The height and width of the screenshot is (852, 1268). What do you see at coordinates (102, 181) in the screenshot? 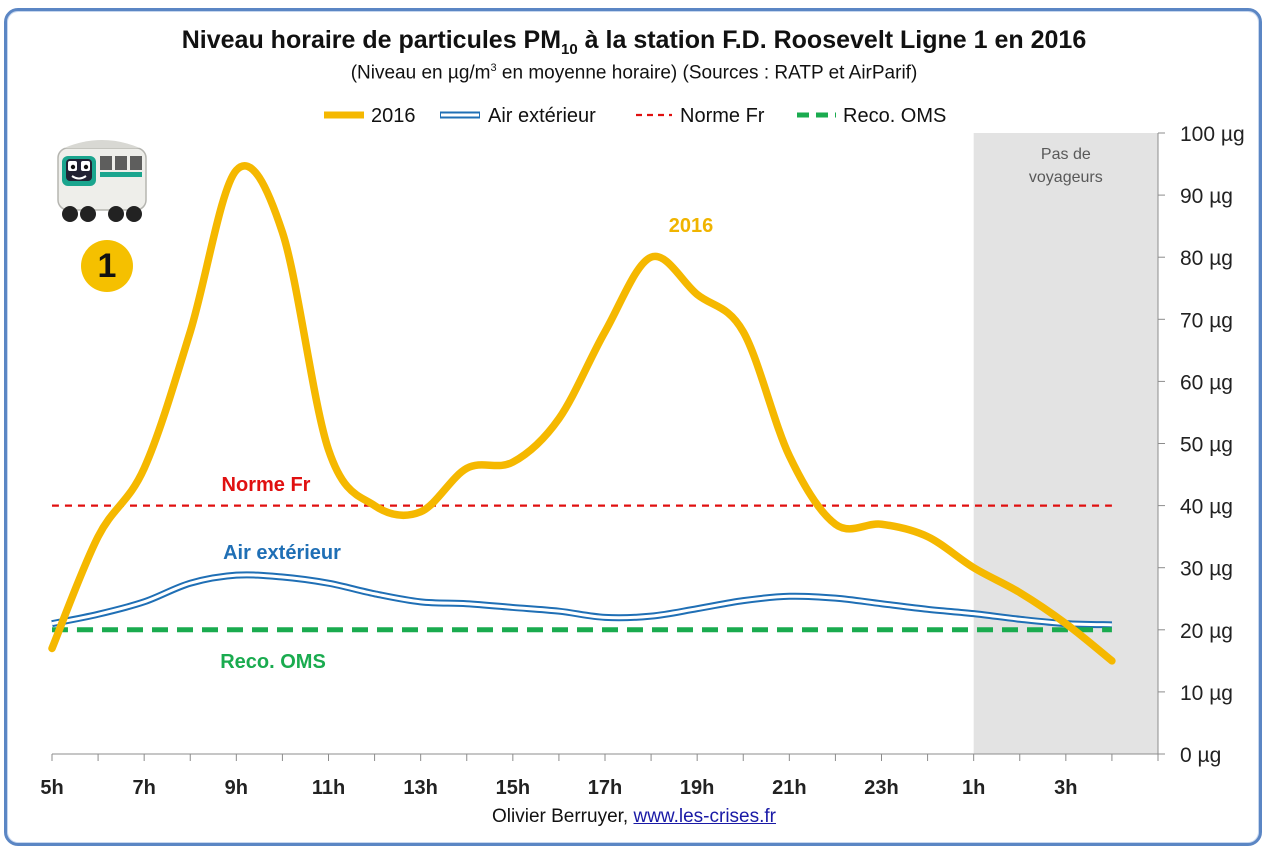
I see `metro-train-icon` at bounding box center [102, 181].